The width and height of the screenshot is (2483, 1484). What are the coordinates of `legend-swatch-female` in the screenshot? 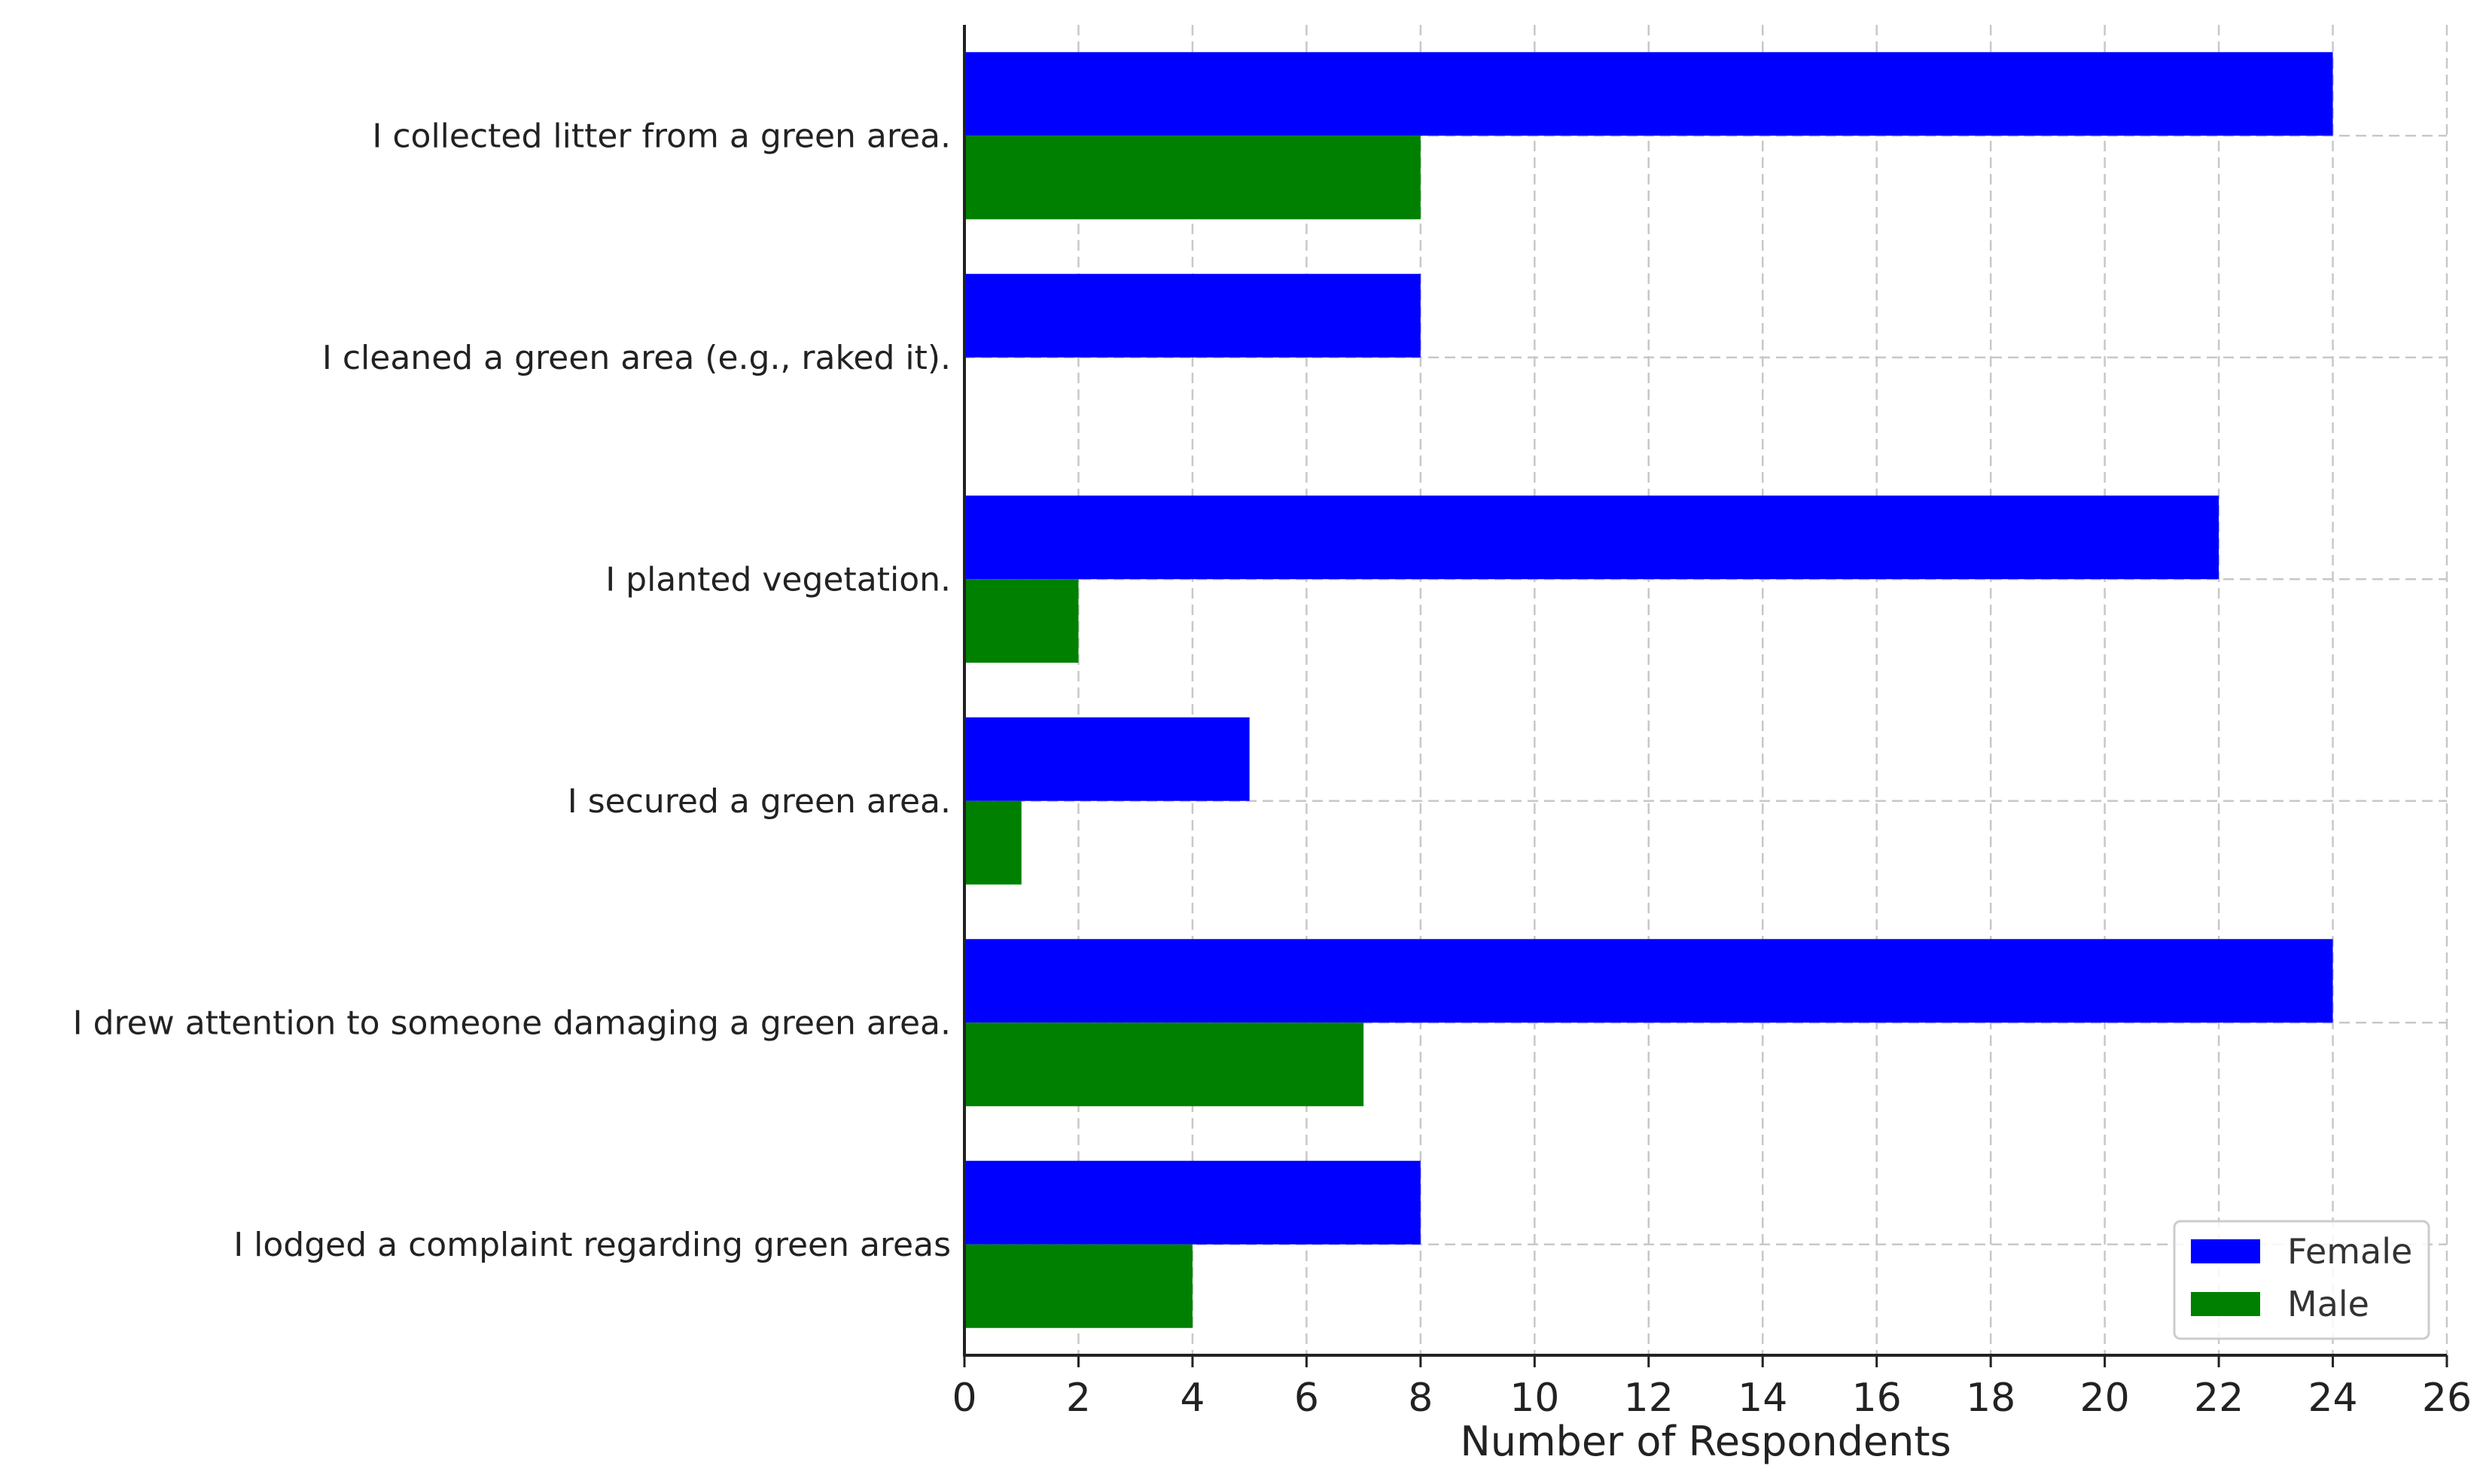 It's located at (2225, 1251).